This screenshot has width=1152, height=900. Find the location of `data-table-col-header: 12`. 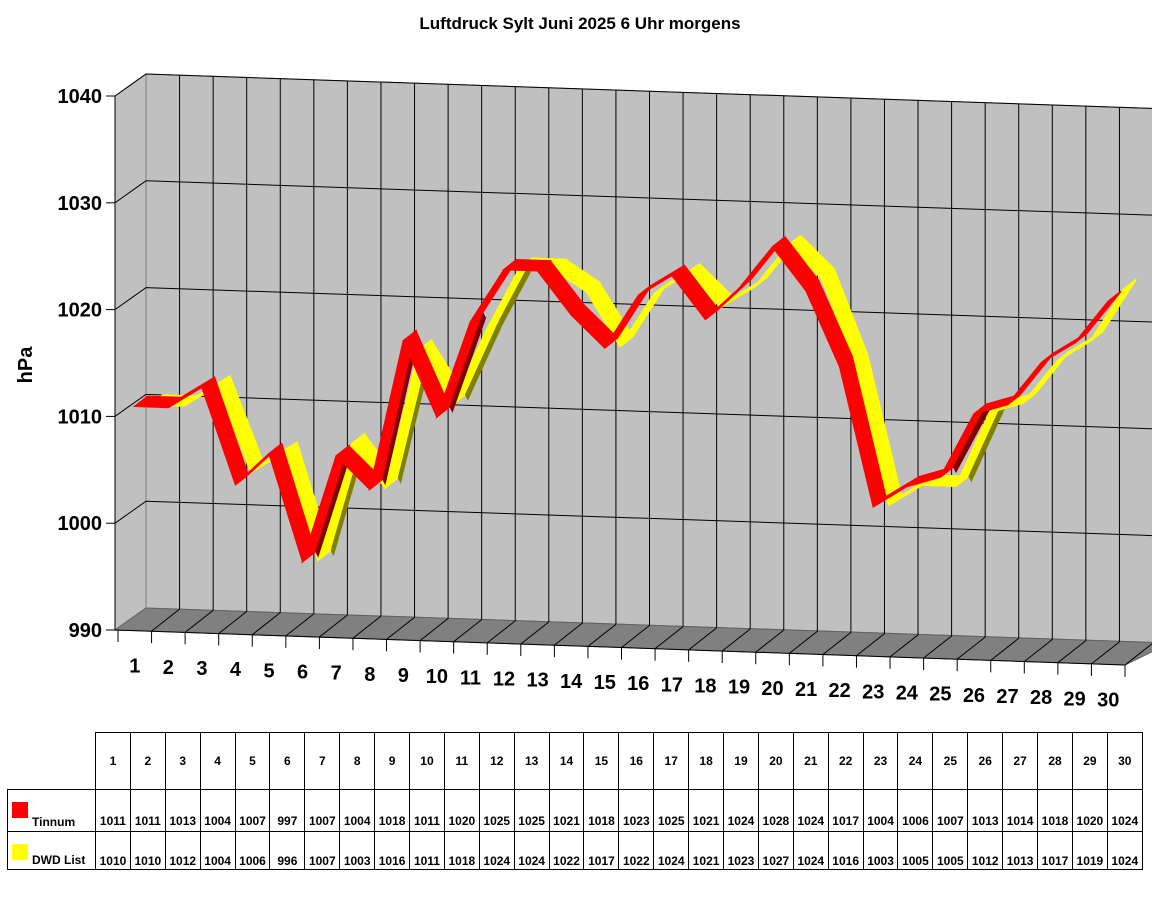

data-table-col-header: 12 is located at coordinates (496, 761).